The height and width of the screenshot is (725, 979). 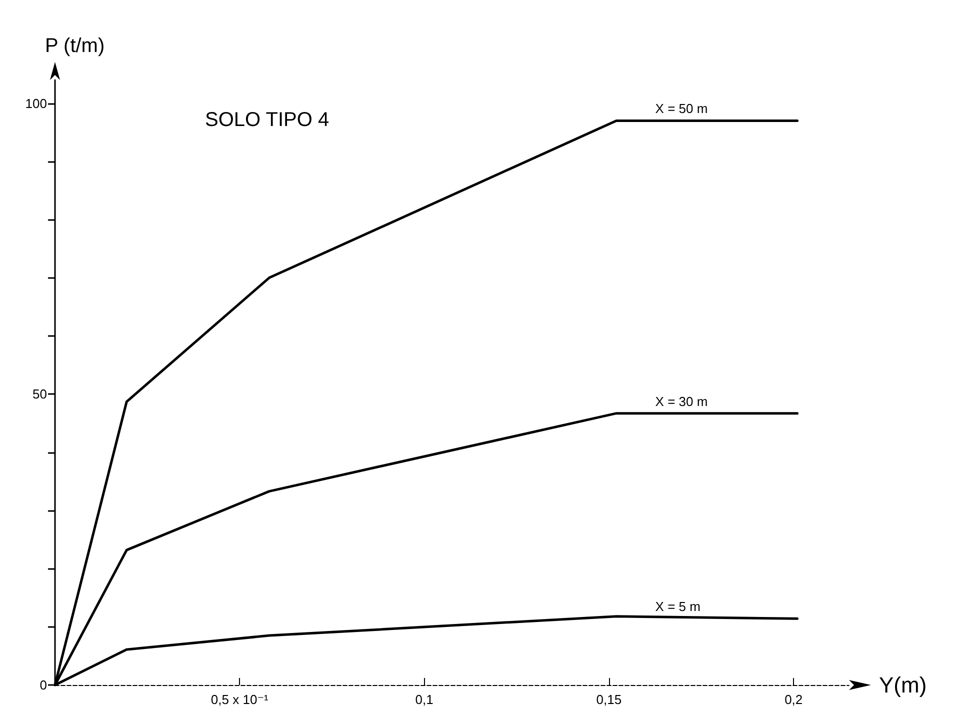 What do you see at coordinates (681, 401) in the screenshot?
I see `series-label: X = 30 m` at bounding box center [681, 401].